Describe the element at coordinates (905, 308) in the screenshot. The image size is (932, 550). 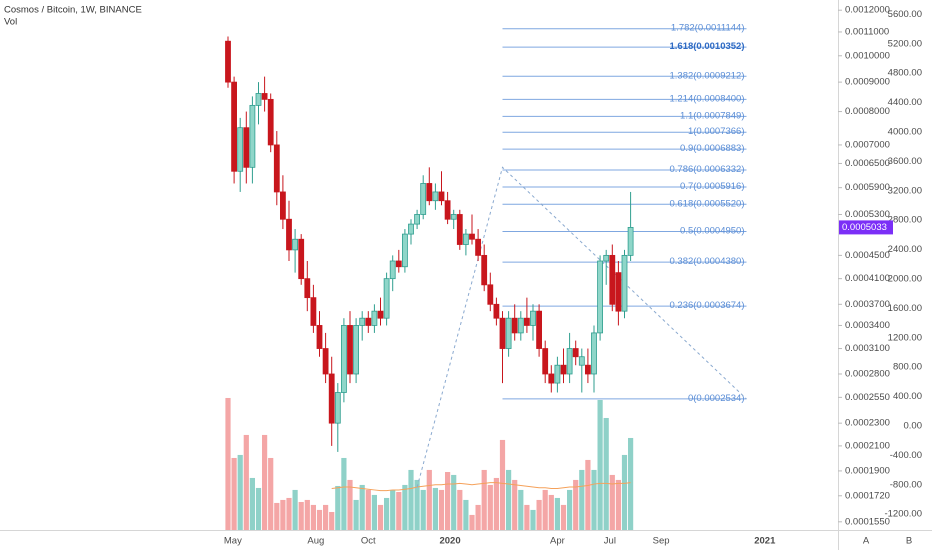
I see `y2-tick-label: 1600.00` at that location.